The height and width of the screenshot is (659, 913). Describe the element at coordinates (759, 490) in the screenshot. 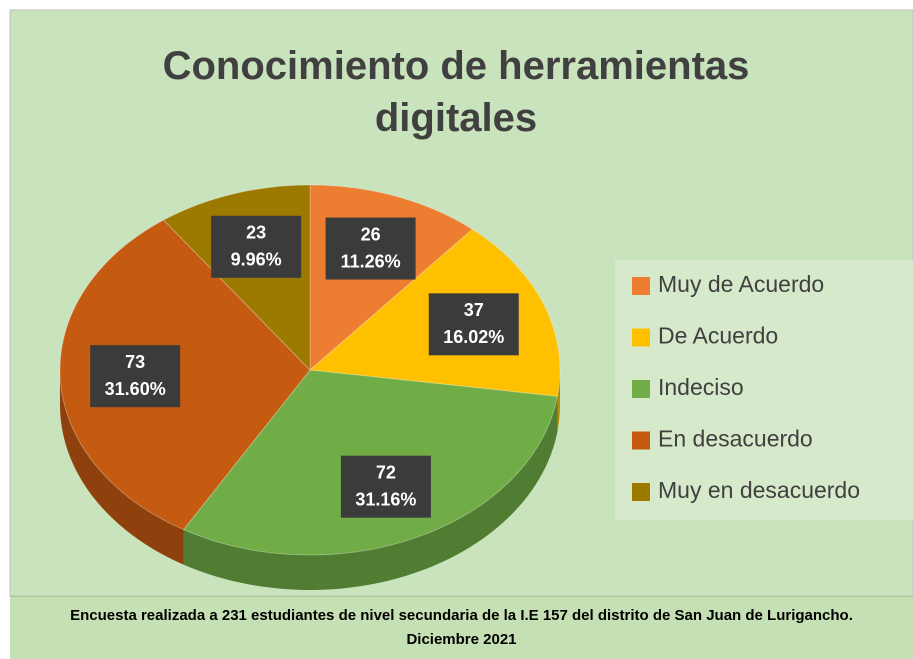

I see `legend-label: Muy en desacuerdo` at that location.